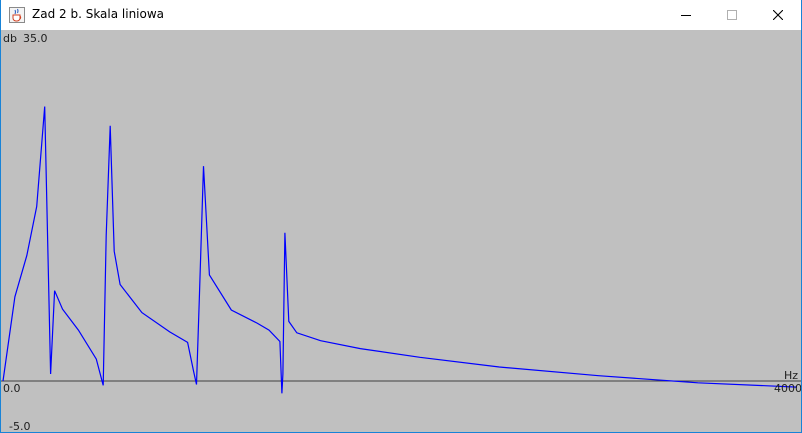  Describe the element at coordinates (788, 388) in the screenshot. I see `x-max-label: 4000` at that location.